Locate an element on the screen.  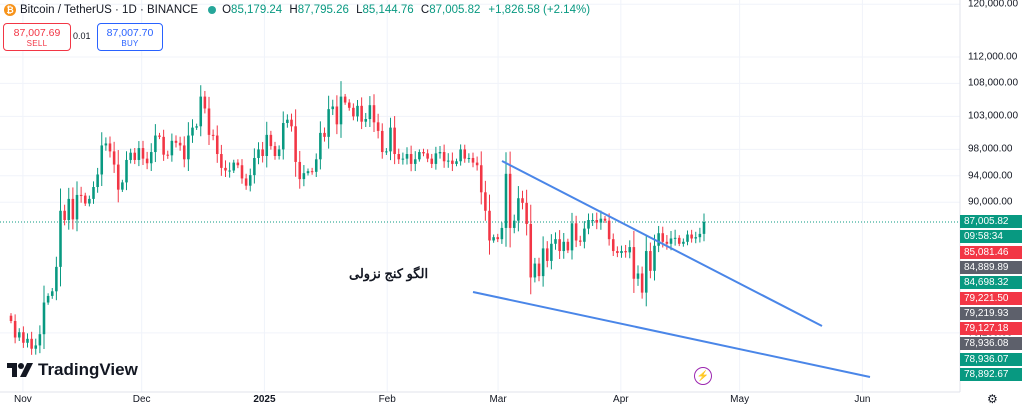
settings-gear-icon: ⚙ is located at coordinates (992, 399).